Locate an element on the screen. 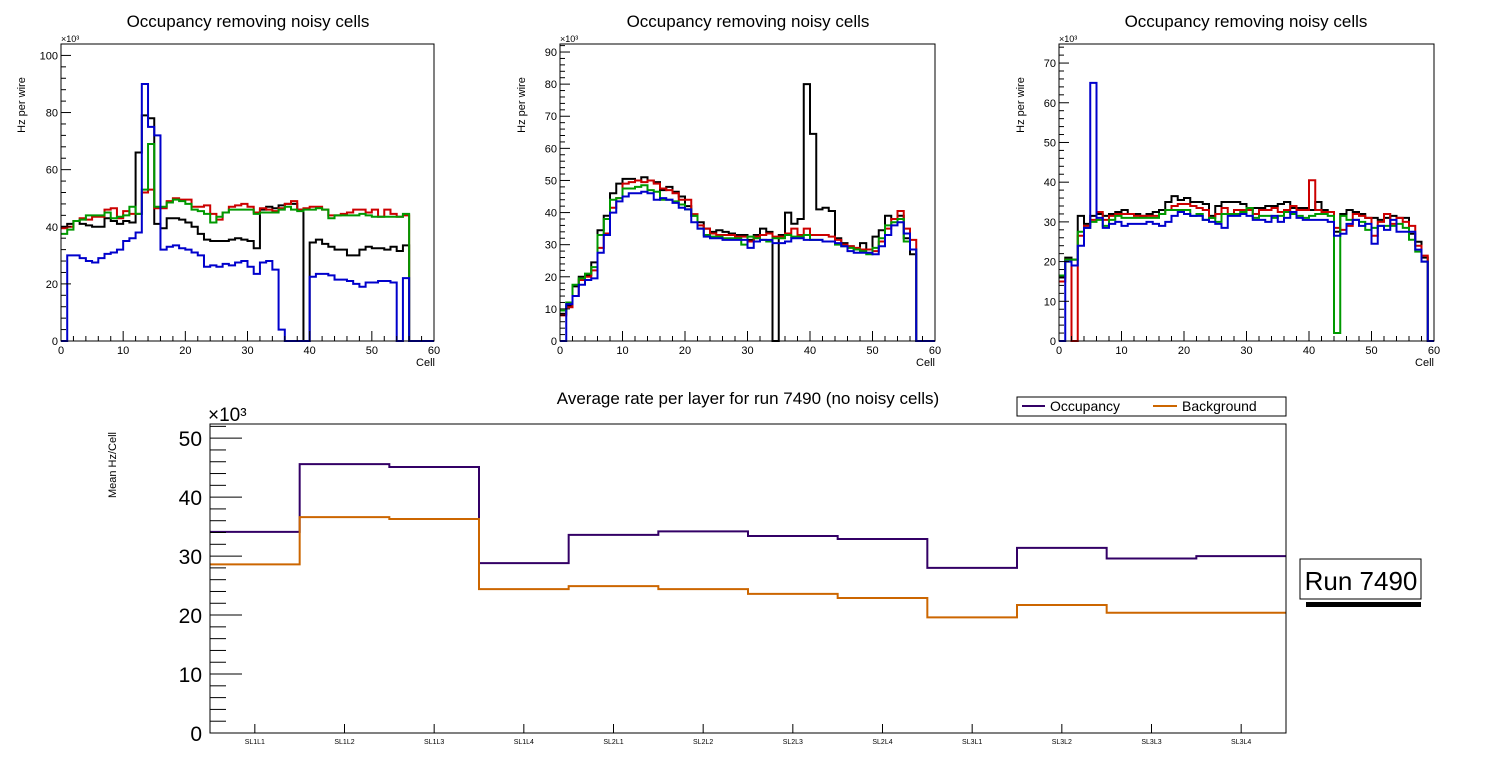 This screenshot has height=772, width=1496. legend-box is located at coordinates (1151, 406).